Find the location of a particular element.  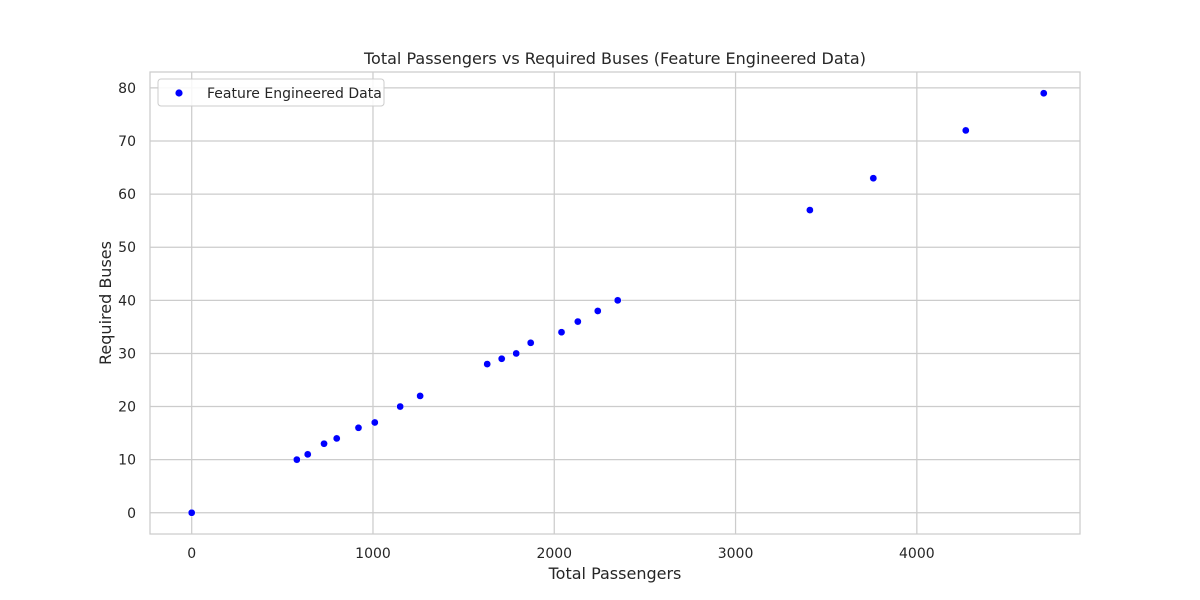

legend-box is located at coordinates (271, 92).